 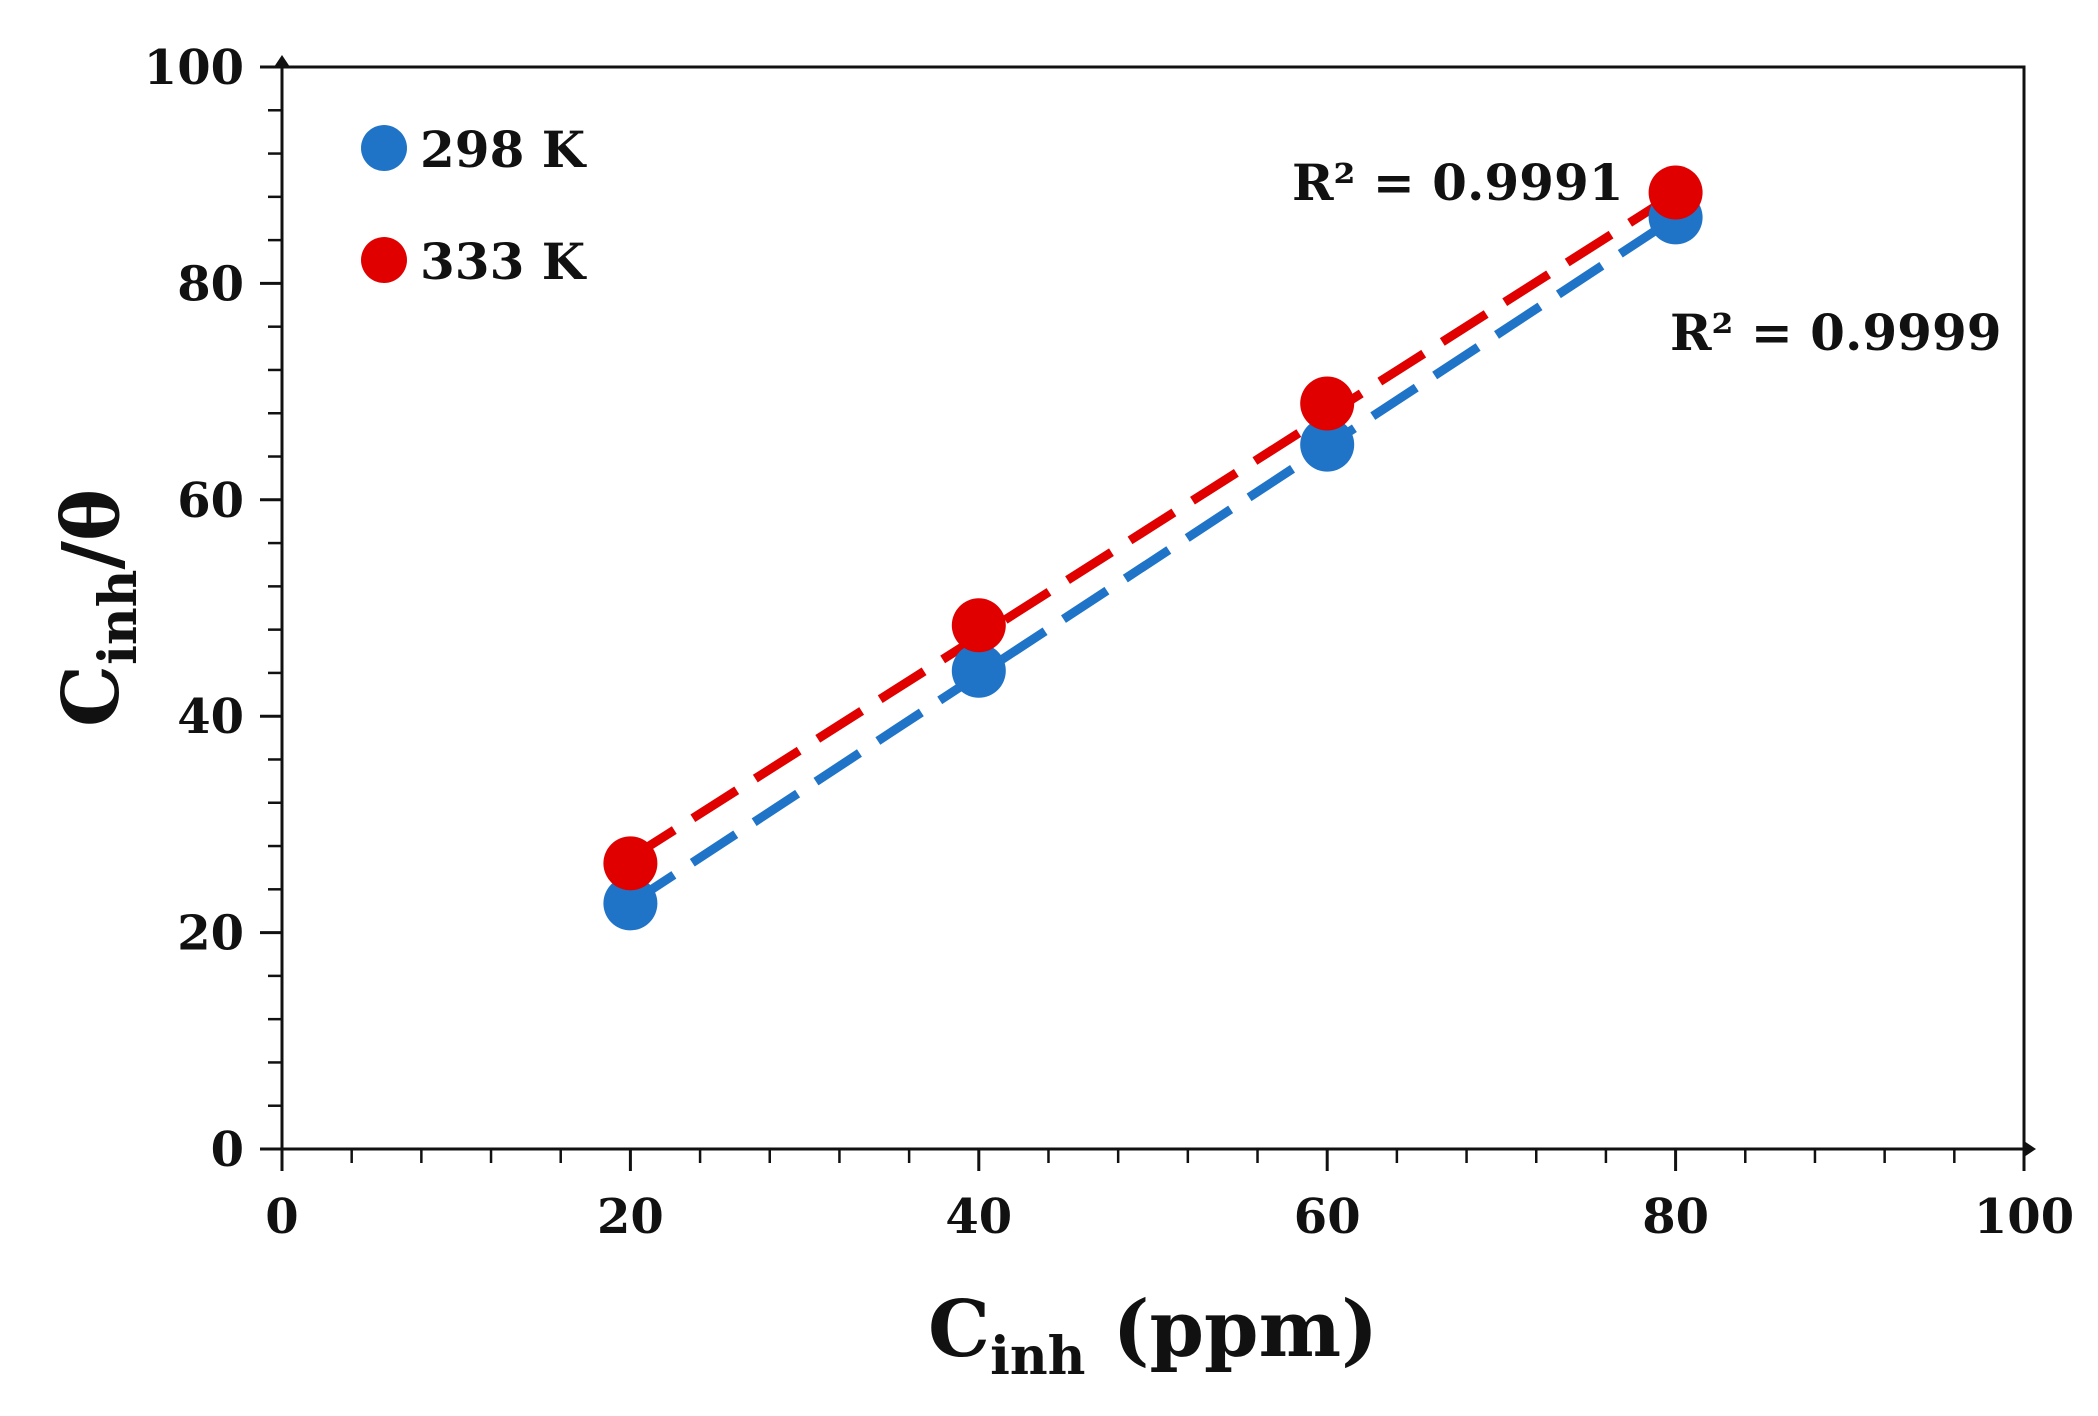 I want to click on legend-label-298k: 298 K, so click(x=503, y=149).